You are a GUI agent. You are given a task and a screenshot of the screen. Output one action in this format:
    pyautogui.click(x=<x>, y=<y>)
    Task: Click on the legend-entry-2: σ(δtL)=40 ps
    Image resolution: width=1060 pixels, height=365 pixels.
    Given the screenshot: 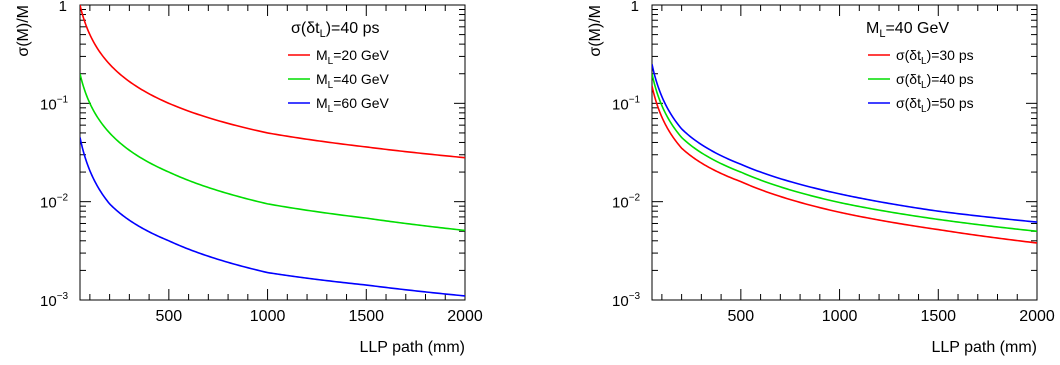 What is the action you would take?
    pyautogui.click(x=935, y=81)
    